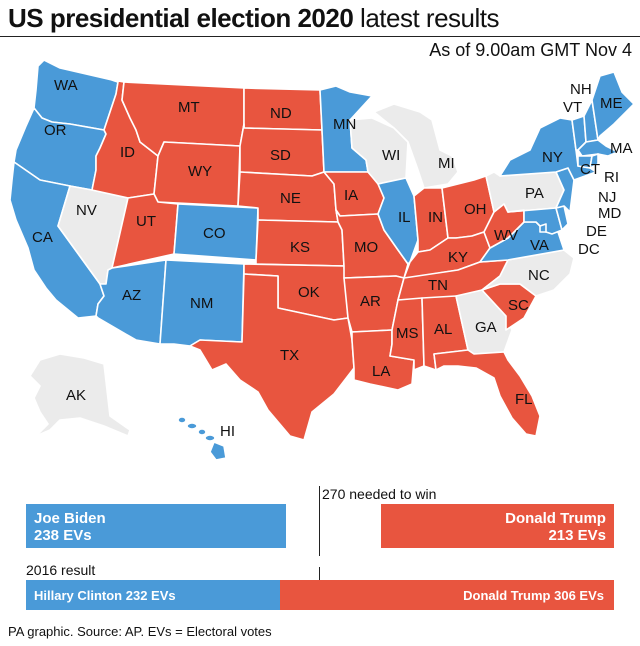 This screenshot has width=640, height=646. Describe the element at coordinates (381, 371) in the screenshot. I see `label-LA: LA` at that location.